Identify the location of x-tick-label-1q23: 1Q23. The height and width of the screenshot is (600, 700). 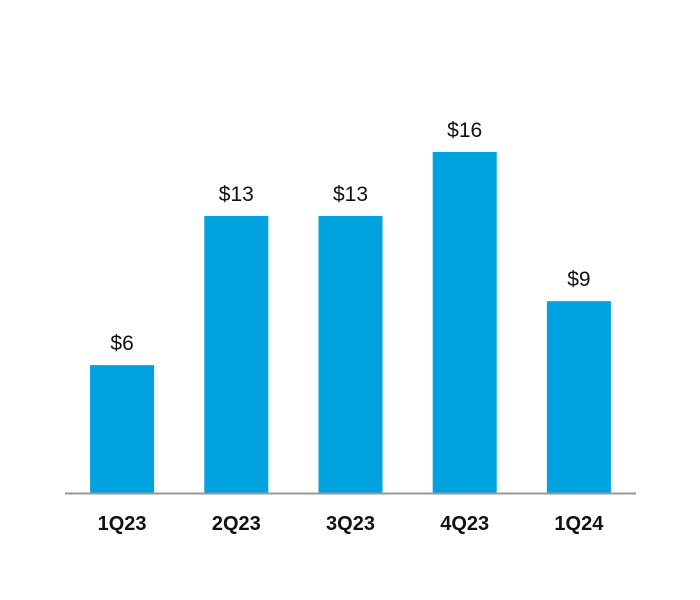
(122, 524).